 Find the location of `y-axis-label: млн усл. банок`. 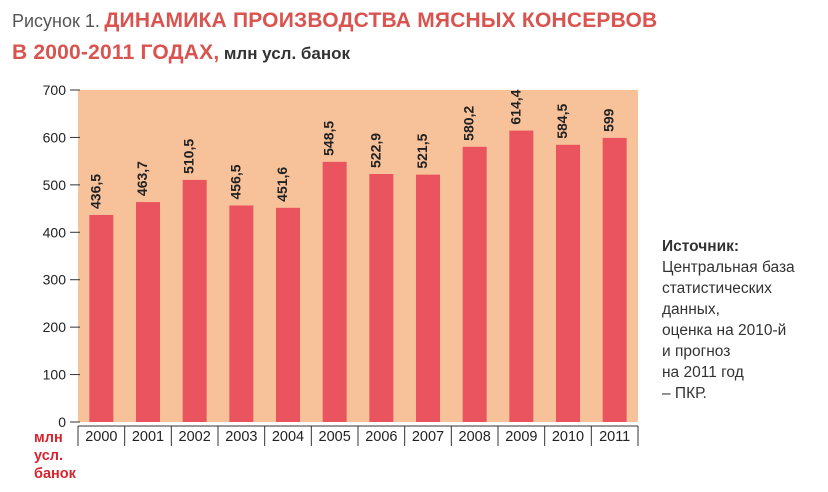

y-axis-label: млн усл. банок is located at coordinates (55, 456).